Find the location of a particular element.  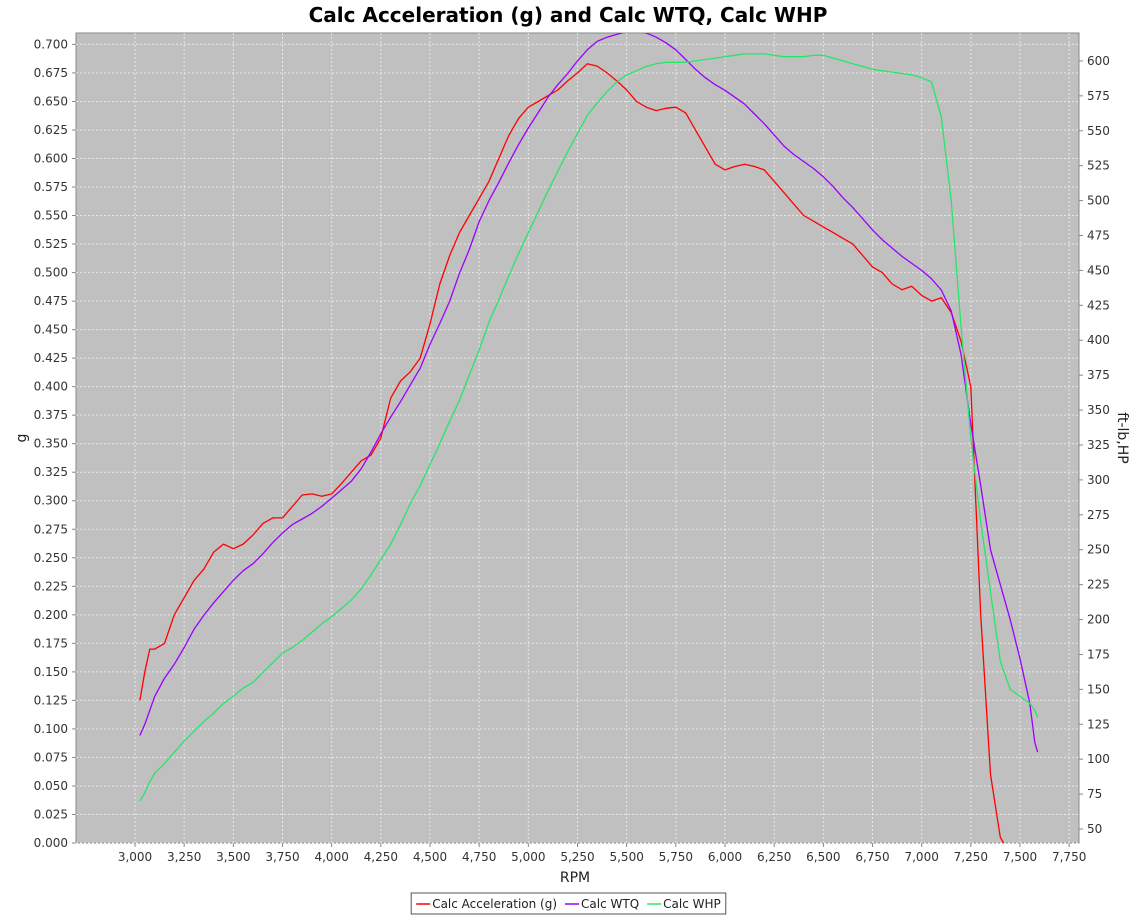

x-tick-label: 7,750 is located at coordinates (1069, 857).